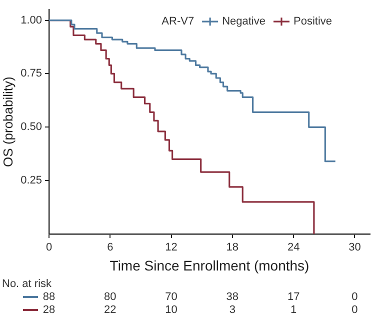  Describe the element at coordinates (293, 248) in the screenshot. I see `x-tick-label: 24` at that location.